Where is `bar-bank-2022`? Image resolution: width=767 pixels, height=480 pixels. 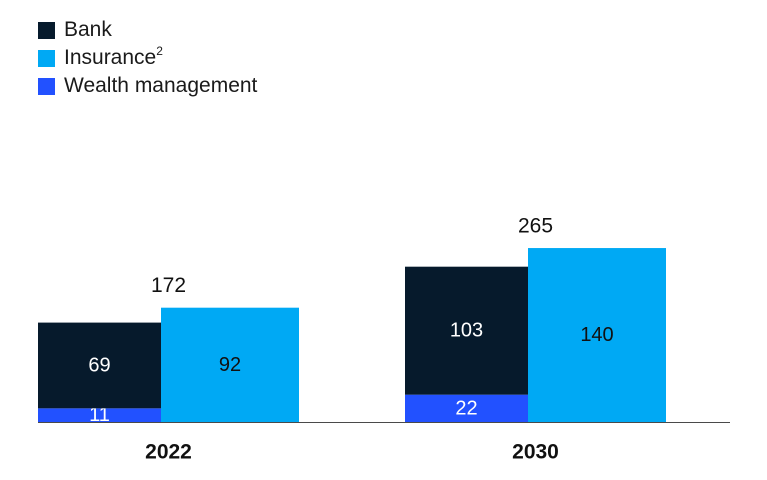 bar-bank-2022 is located at coordinates (99, 365).